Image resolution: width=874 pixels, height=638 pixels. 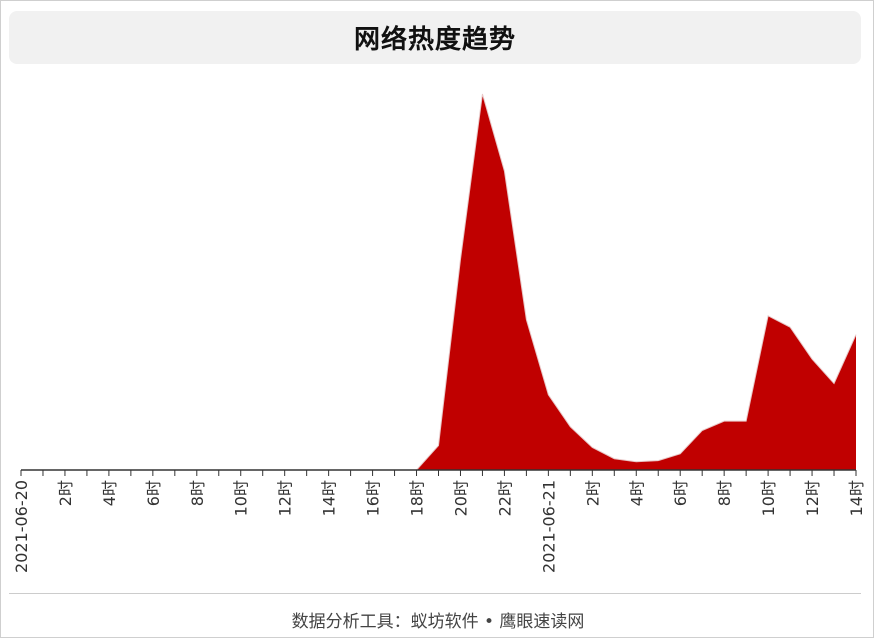 I want to click on x-tick-label: 2021-06-21, so click(x=548, y=526).